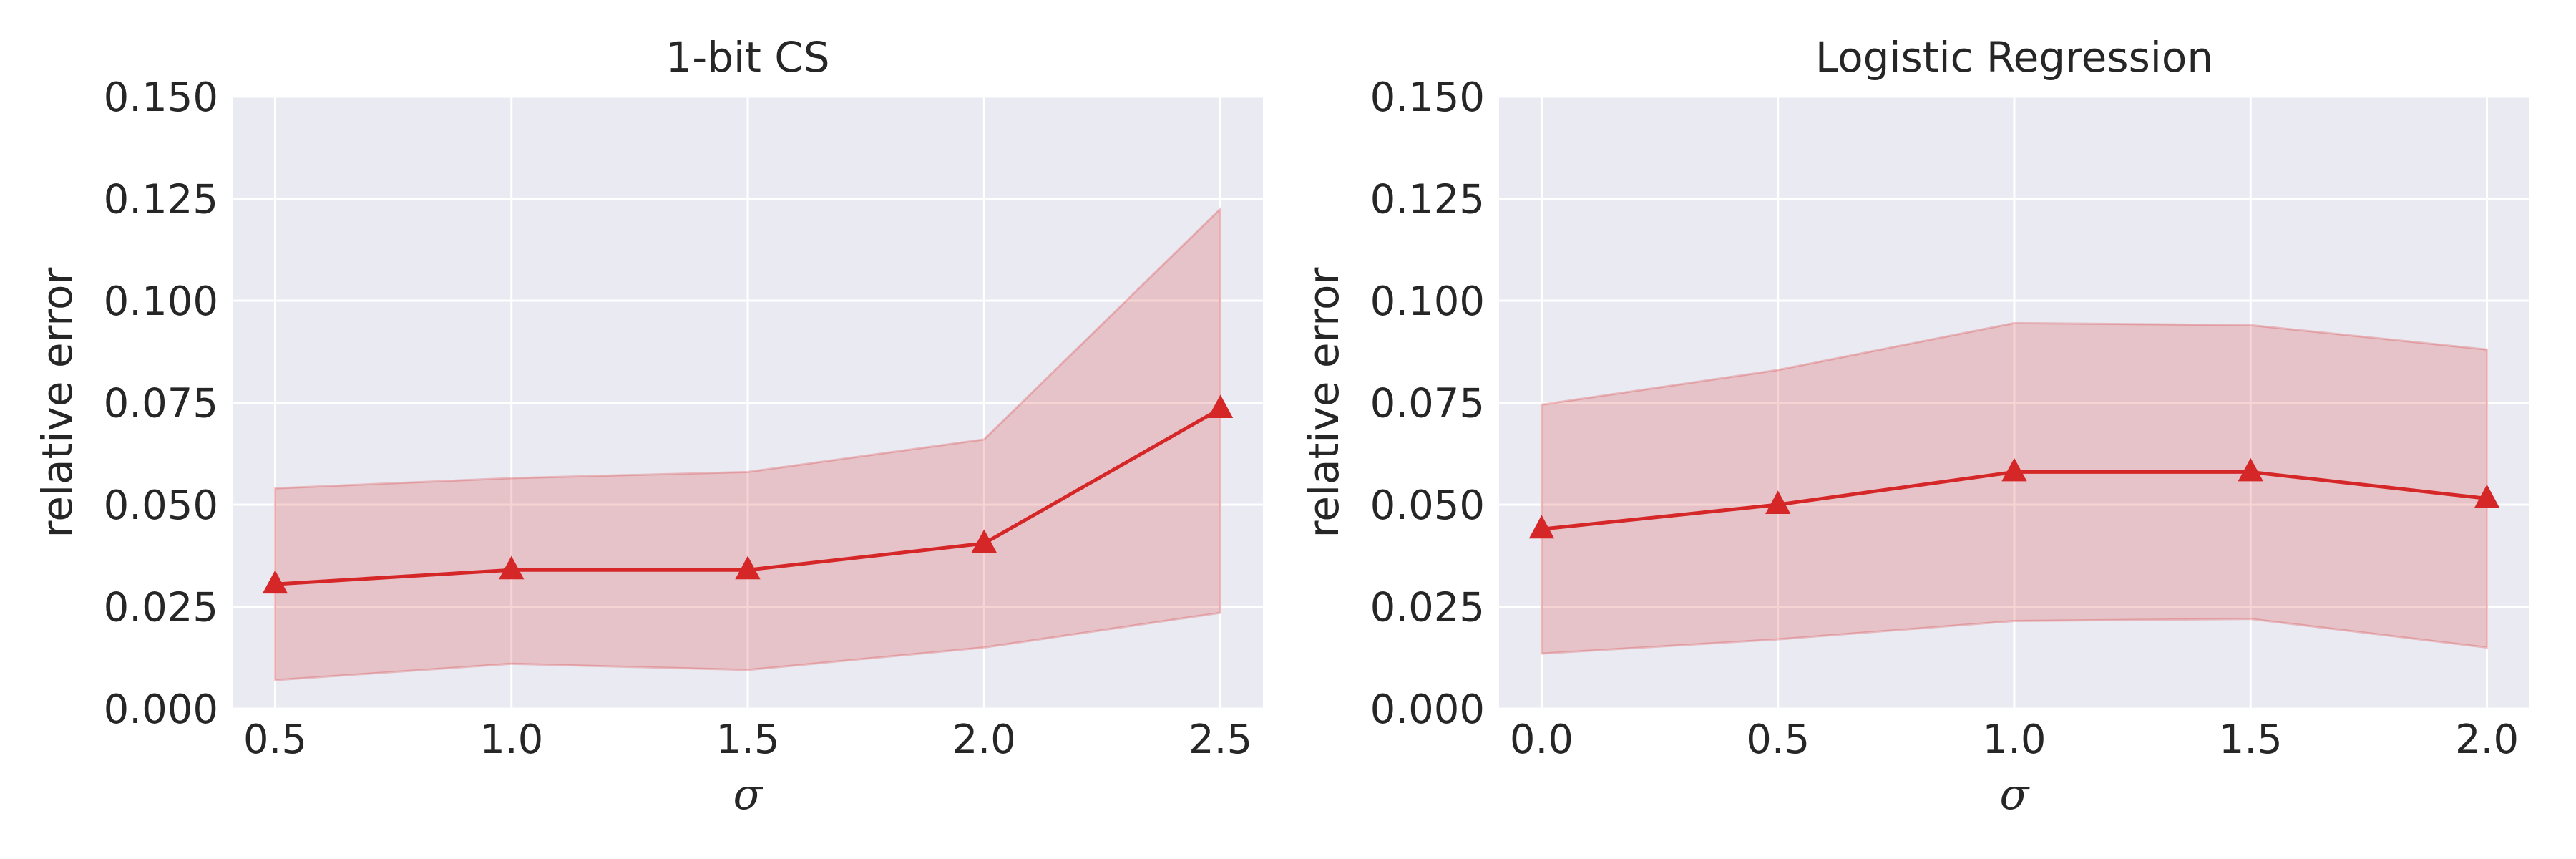  Describe the element at coordinates (1542, 740) in the screenshot. I see `x-tick-label: 0.0` at that location.